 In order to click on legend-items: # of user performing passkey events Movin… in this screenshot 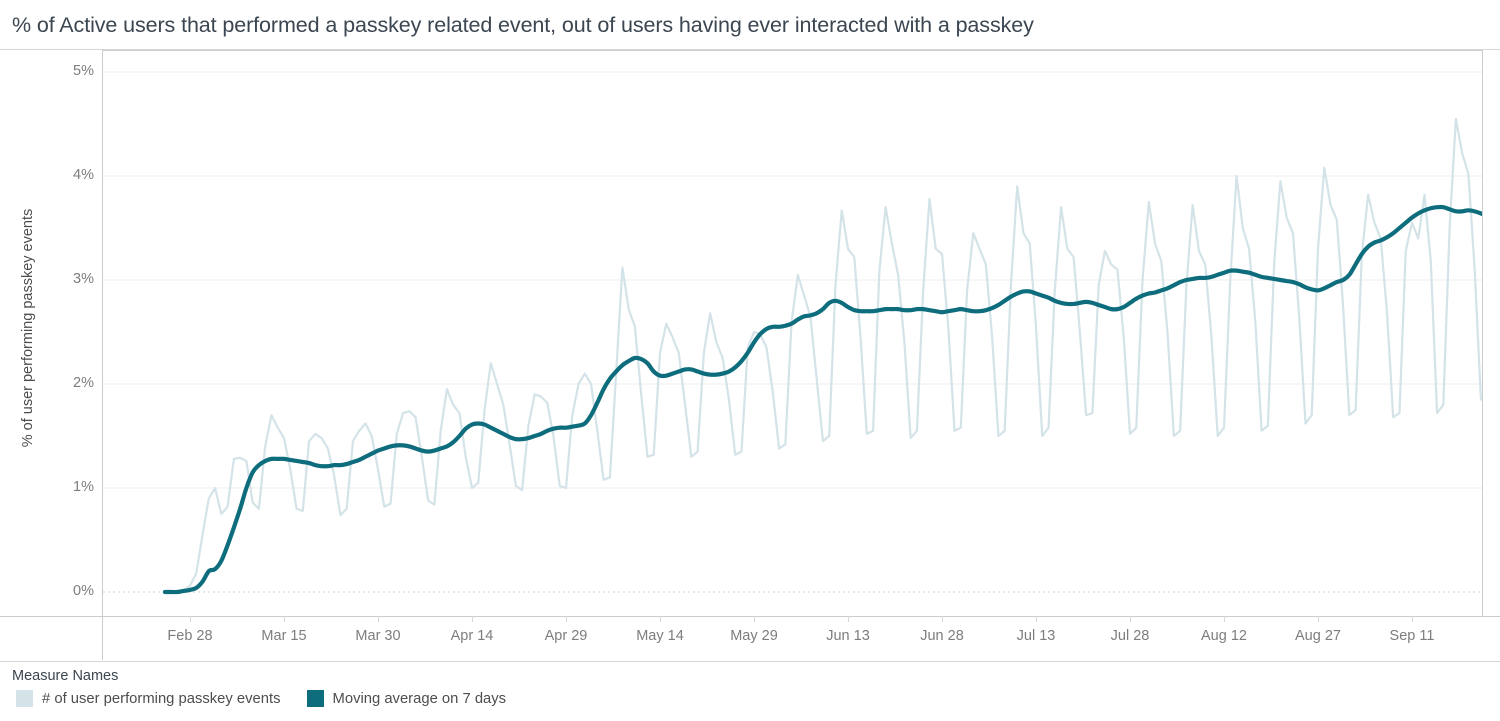, I will do `click(756, 698)`.